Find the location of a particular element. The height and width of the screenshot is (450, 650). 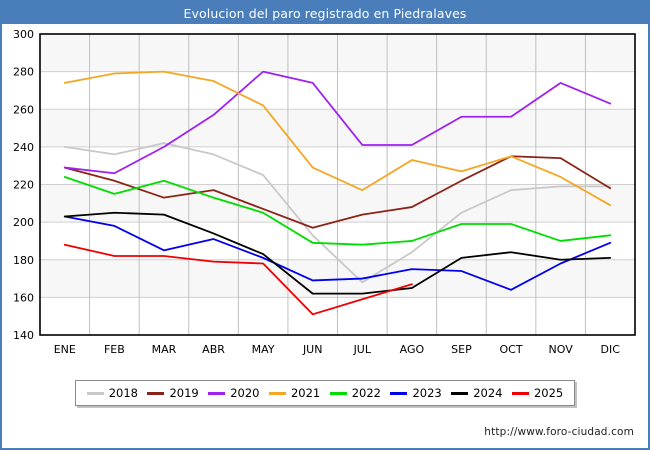

x-axis-tick-label: NOV is located at coordinates (561, 349).